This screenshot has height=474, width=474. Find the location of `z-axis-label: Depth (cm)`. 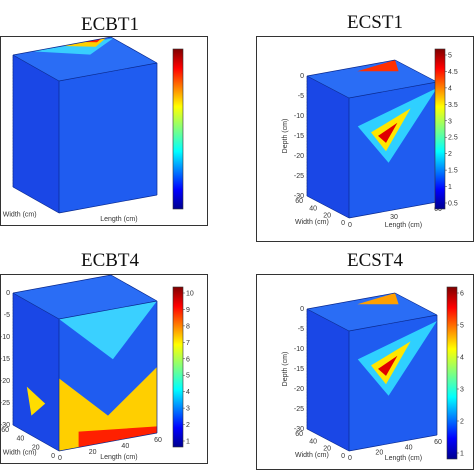

z-axis-label: Depth (cm) is located at coordinates (285, 136).